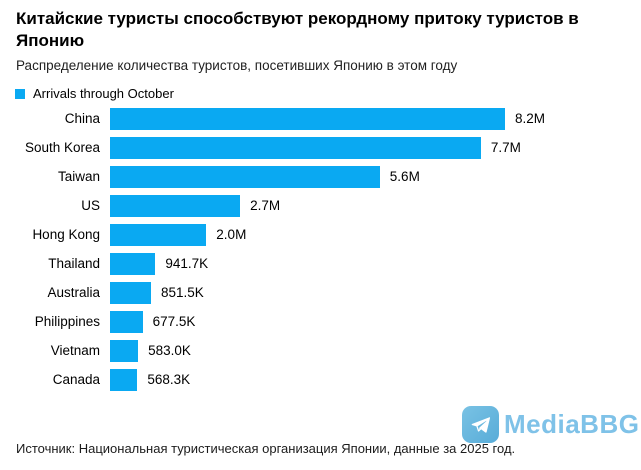  I want to click on bar-track-us: 2.7M, so click(375, 205).